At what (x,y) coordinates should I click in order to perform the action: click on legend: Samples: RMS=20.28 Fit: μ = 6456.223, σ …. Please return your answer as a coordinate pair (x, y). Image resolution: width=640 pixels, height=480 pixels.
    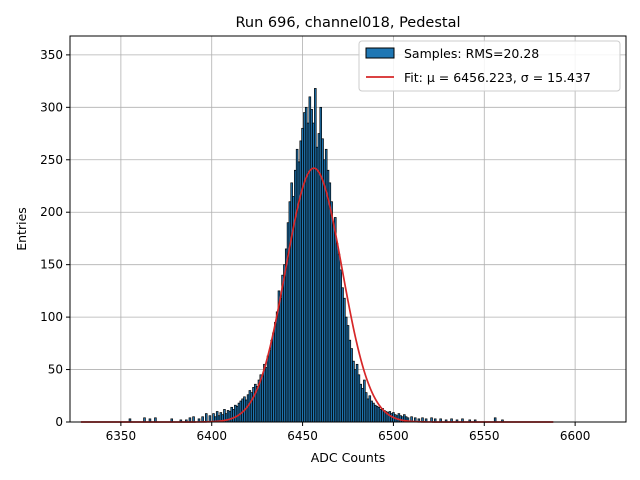
    Looking at the image, I should click on (489, 66).